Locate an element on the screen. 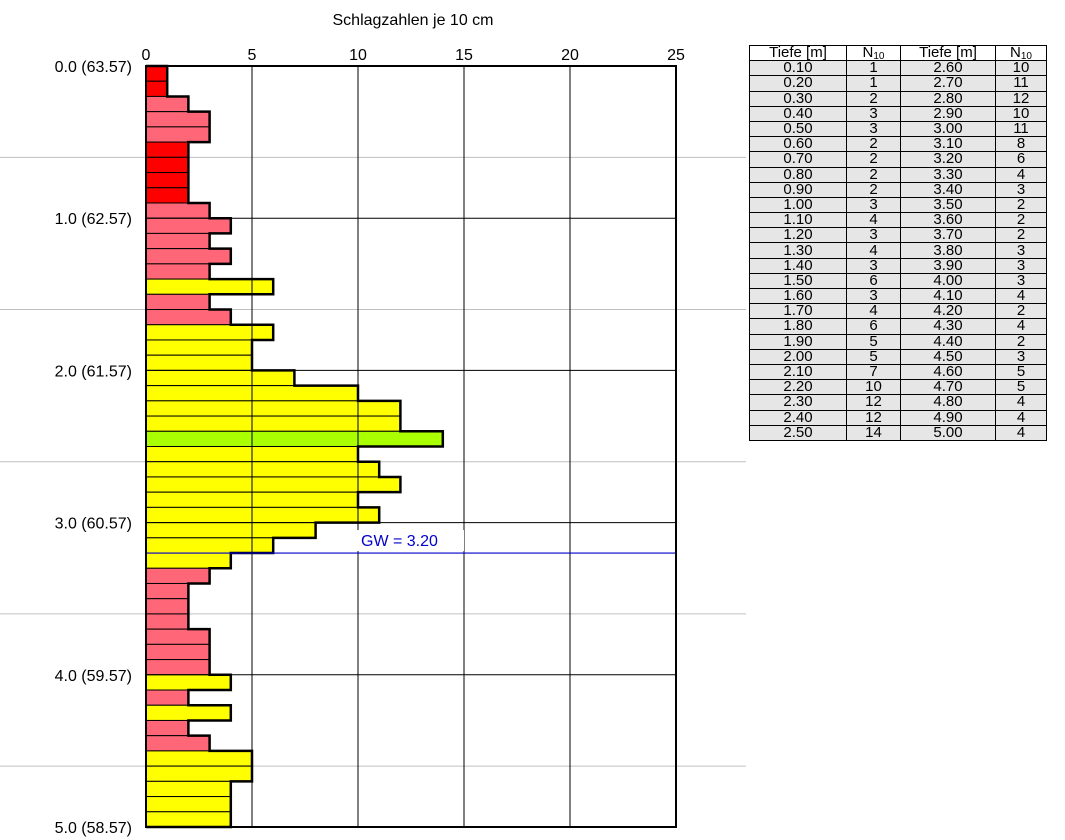 This screenshot has height=840, width=1065. depth-cell: 3.90 is located at coordinates (948, 265).